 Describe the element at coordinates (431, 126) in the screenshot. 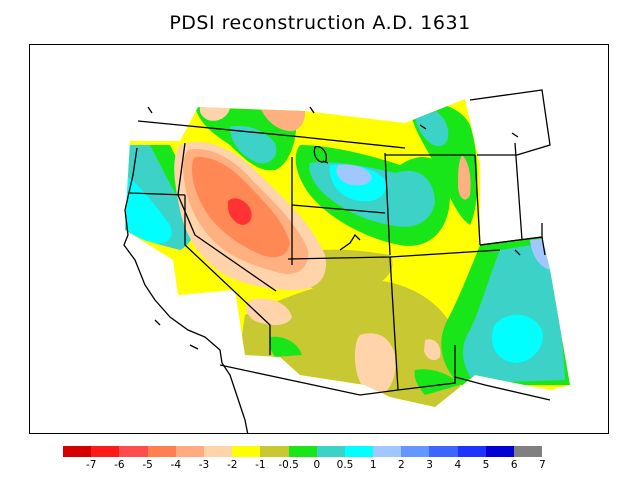

I see `field-mild-wet-ne` at that location.